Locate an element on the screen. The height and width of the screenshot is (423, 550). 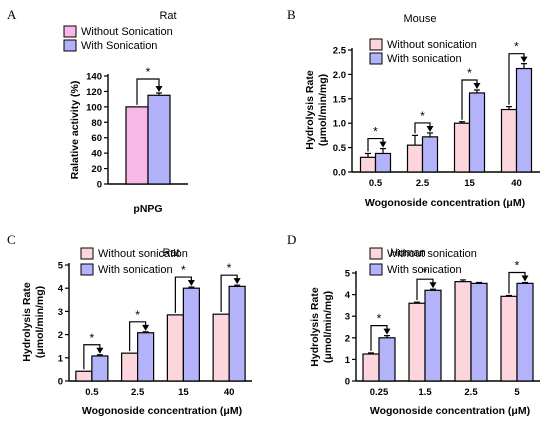
y-tick-label: 1.5 is located at coordinates (340, 99).